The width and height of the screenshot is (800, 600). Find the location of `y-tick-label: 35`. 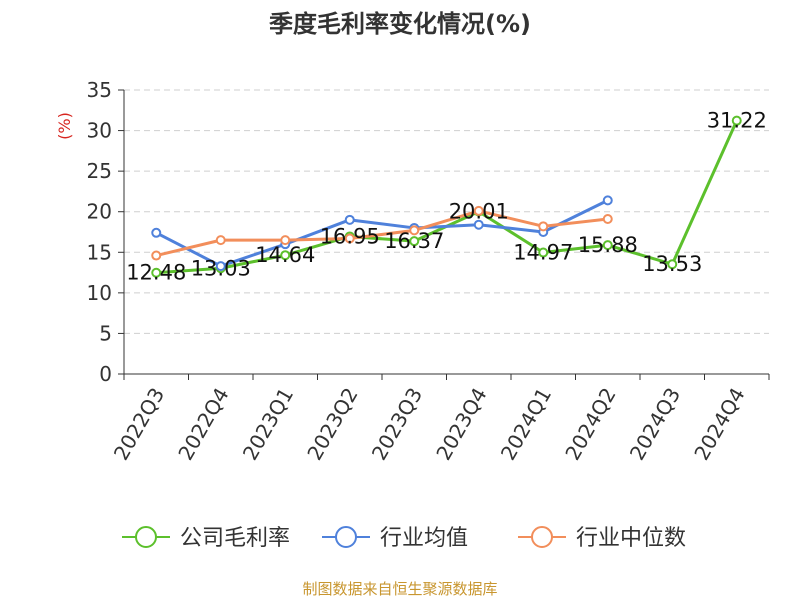

y-tick-label: 35 is located at coordinates (99, 90).